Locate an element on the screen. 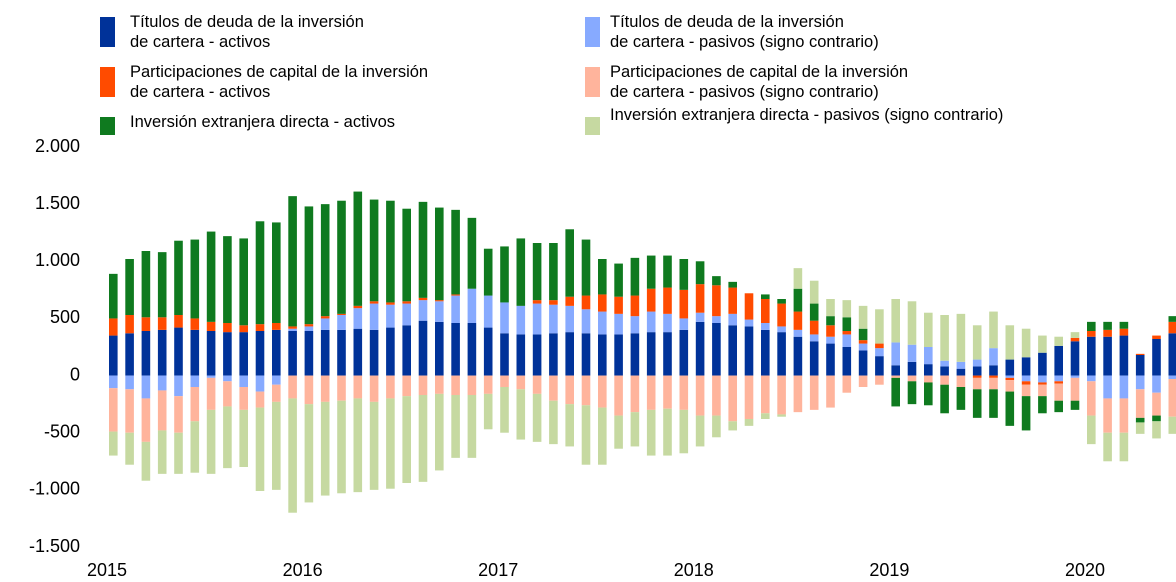 This screenshot has width=1176, height=582. x-tick-label: 2020 is located at coordinates (1085, 570).